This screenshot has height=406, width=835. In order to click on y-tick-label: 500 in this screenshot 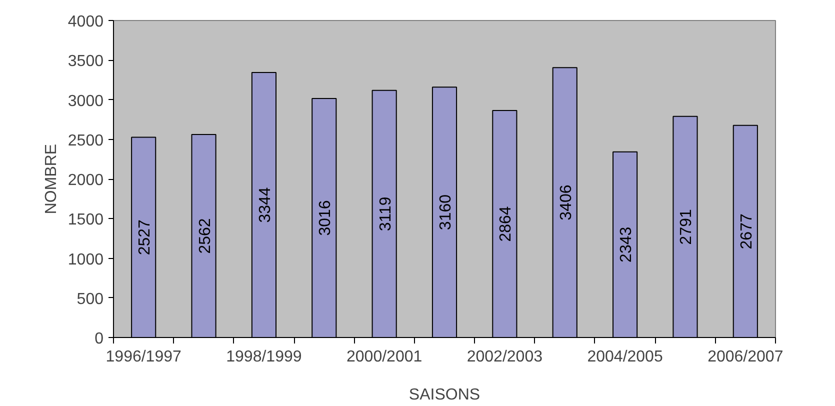, I will do `click(90, 299)`.